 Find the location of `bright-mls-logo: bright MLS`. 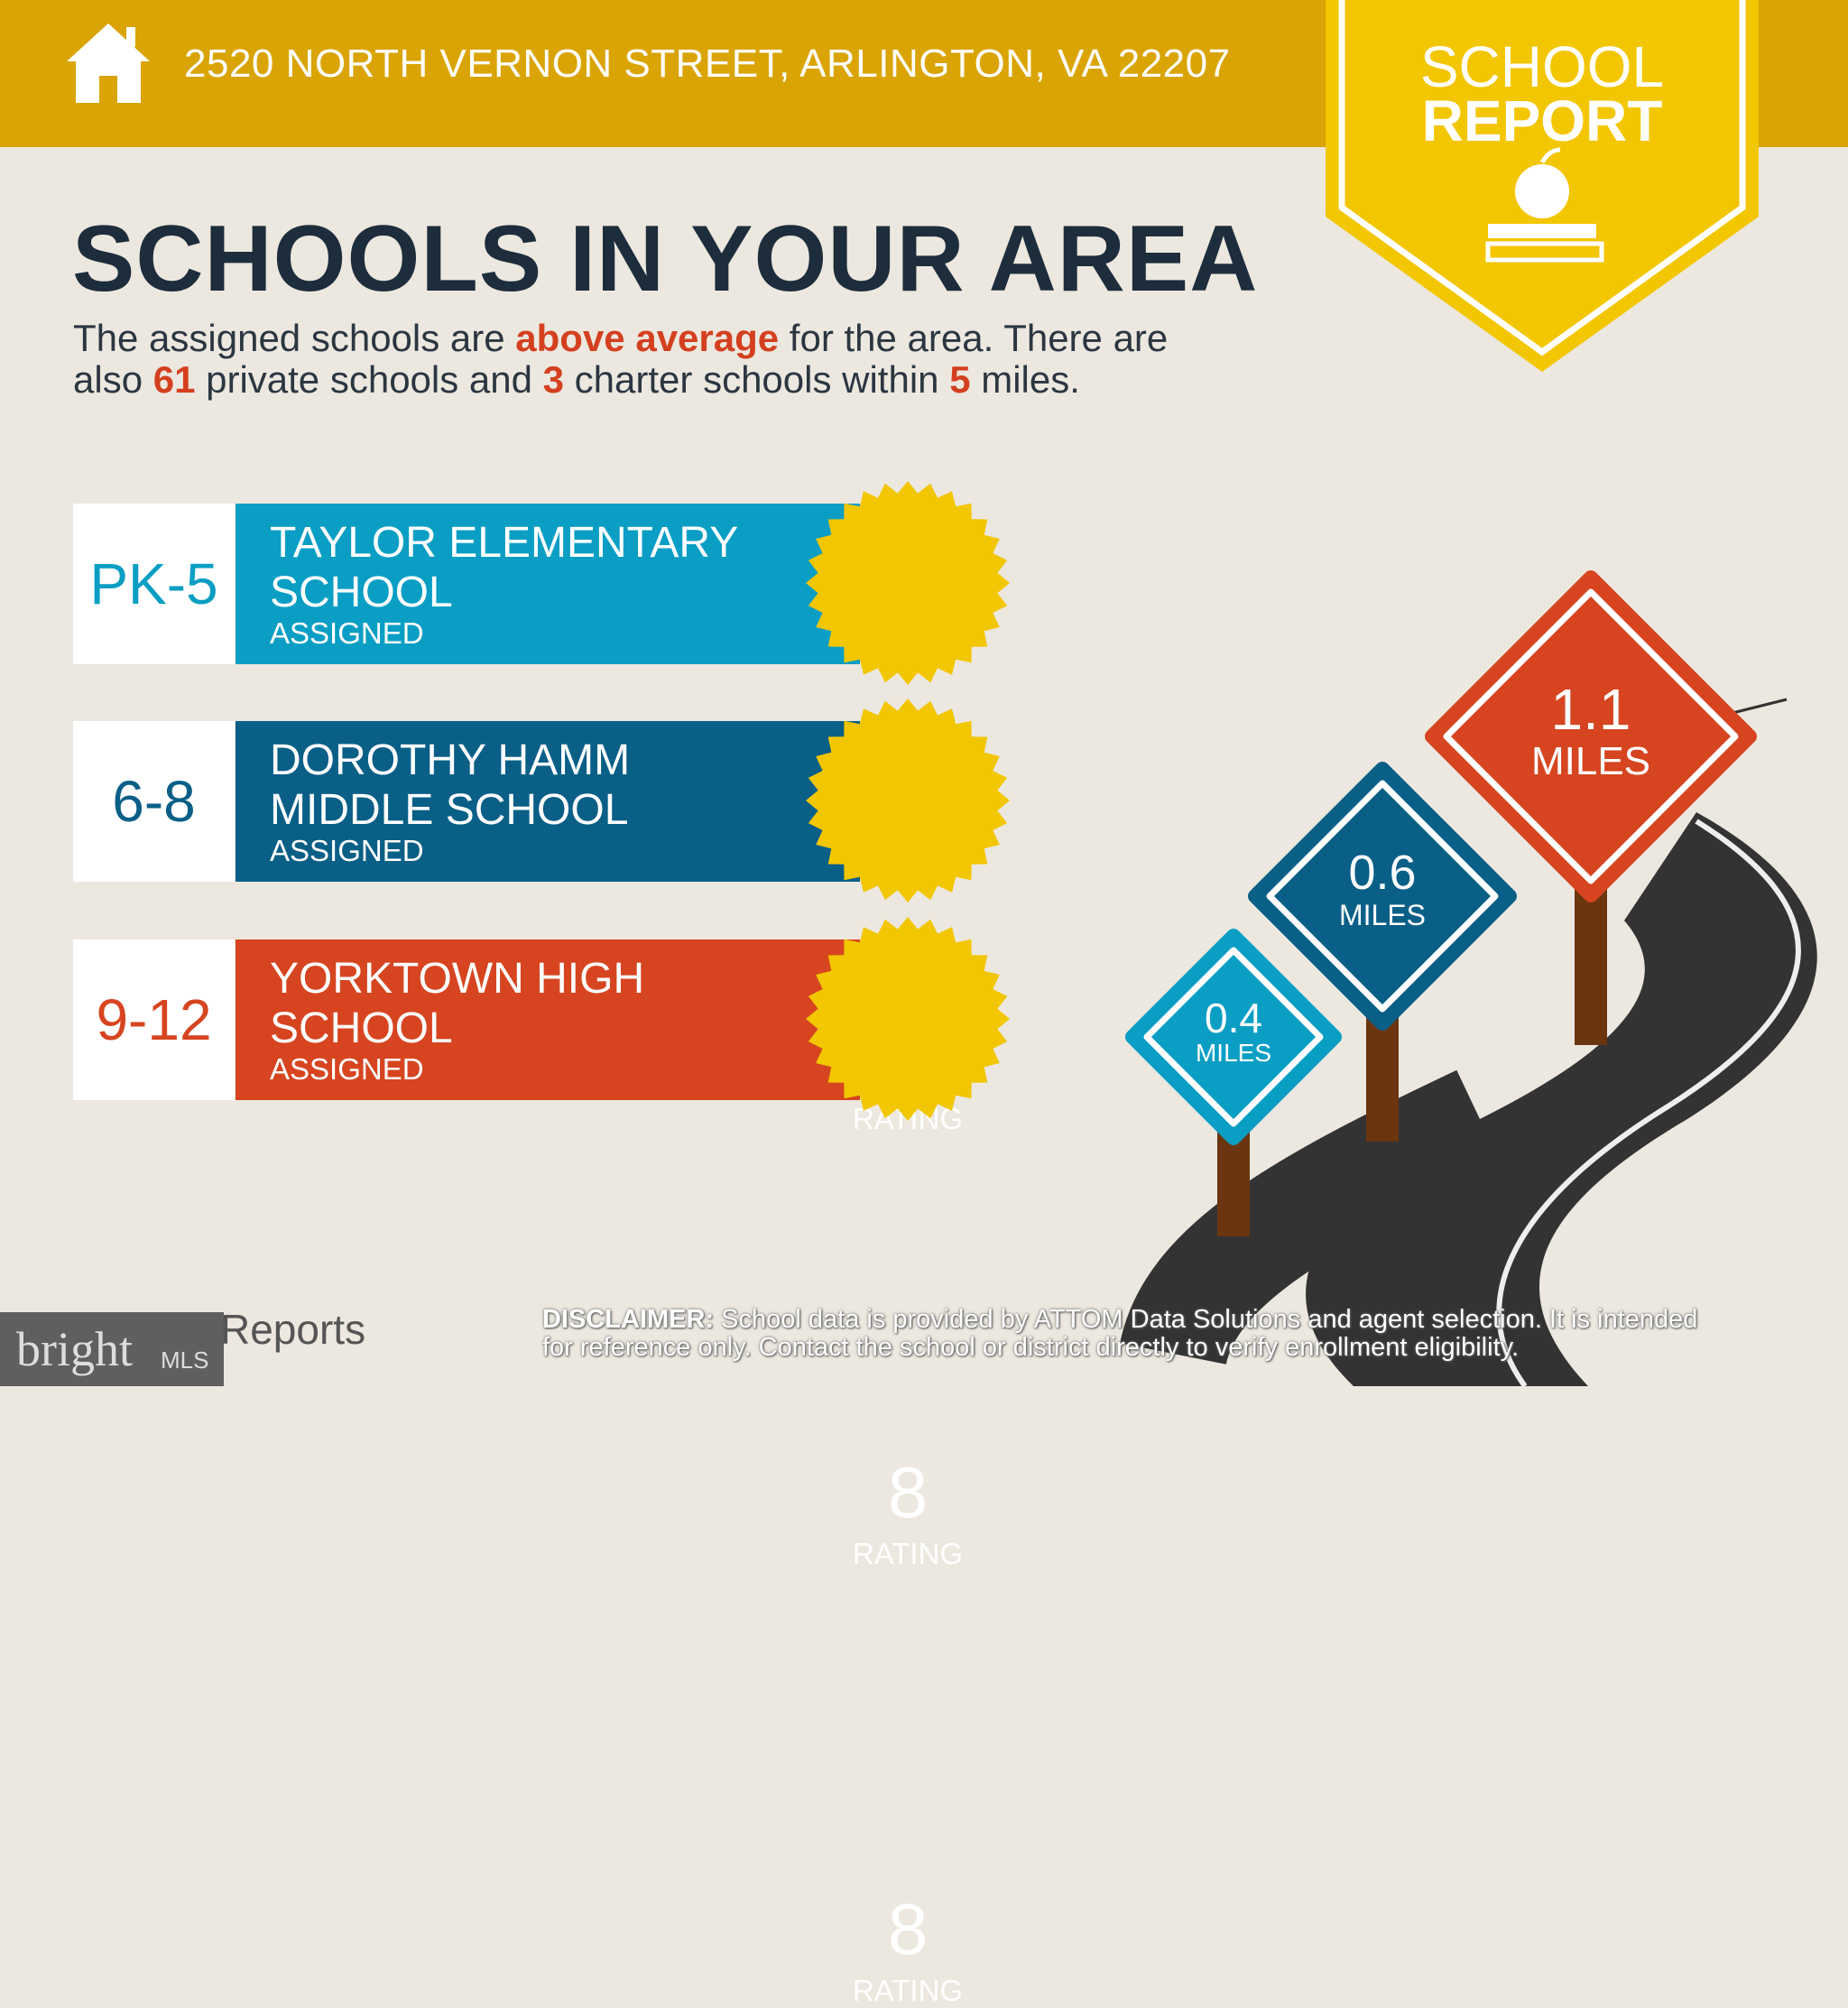

bright-mls-logo: bright MLS is located at coordinates (112, 1349).